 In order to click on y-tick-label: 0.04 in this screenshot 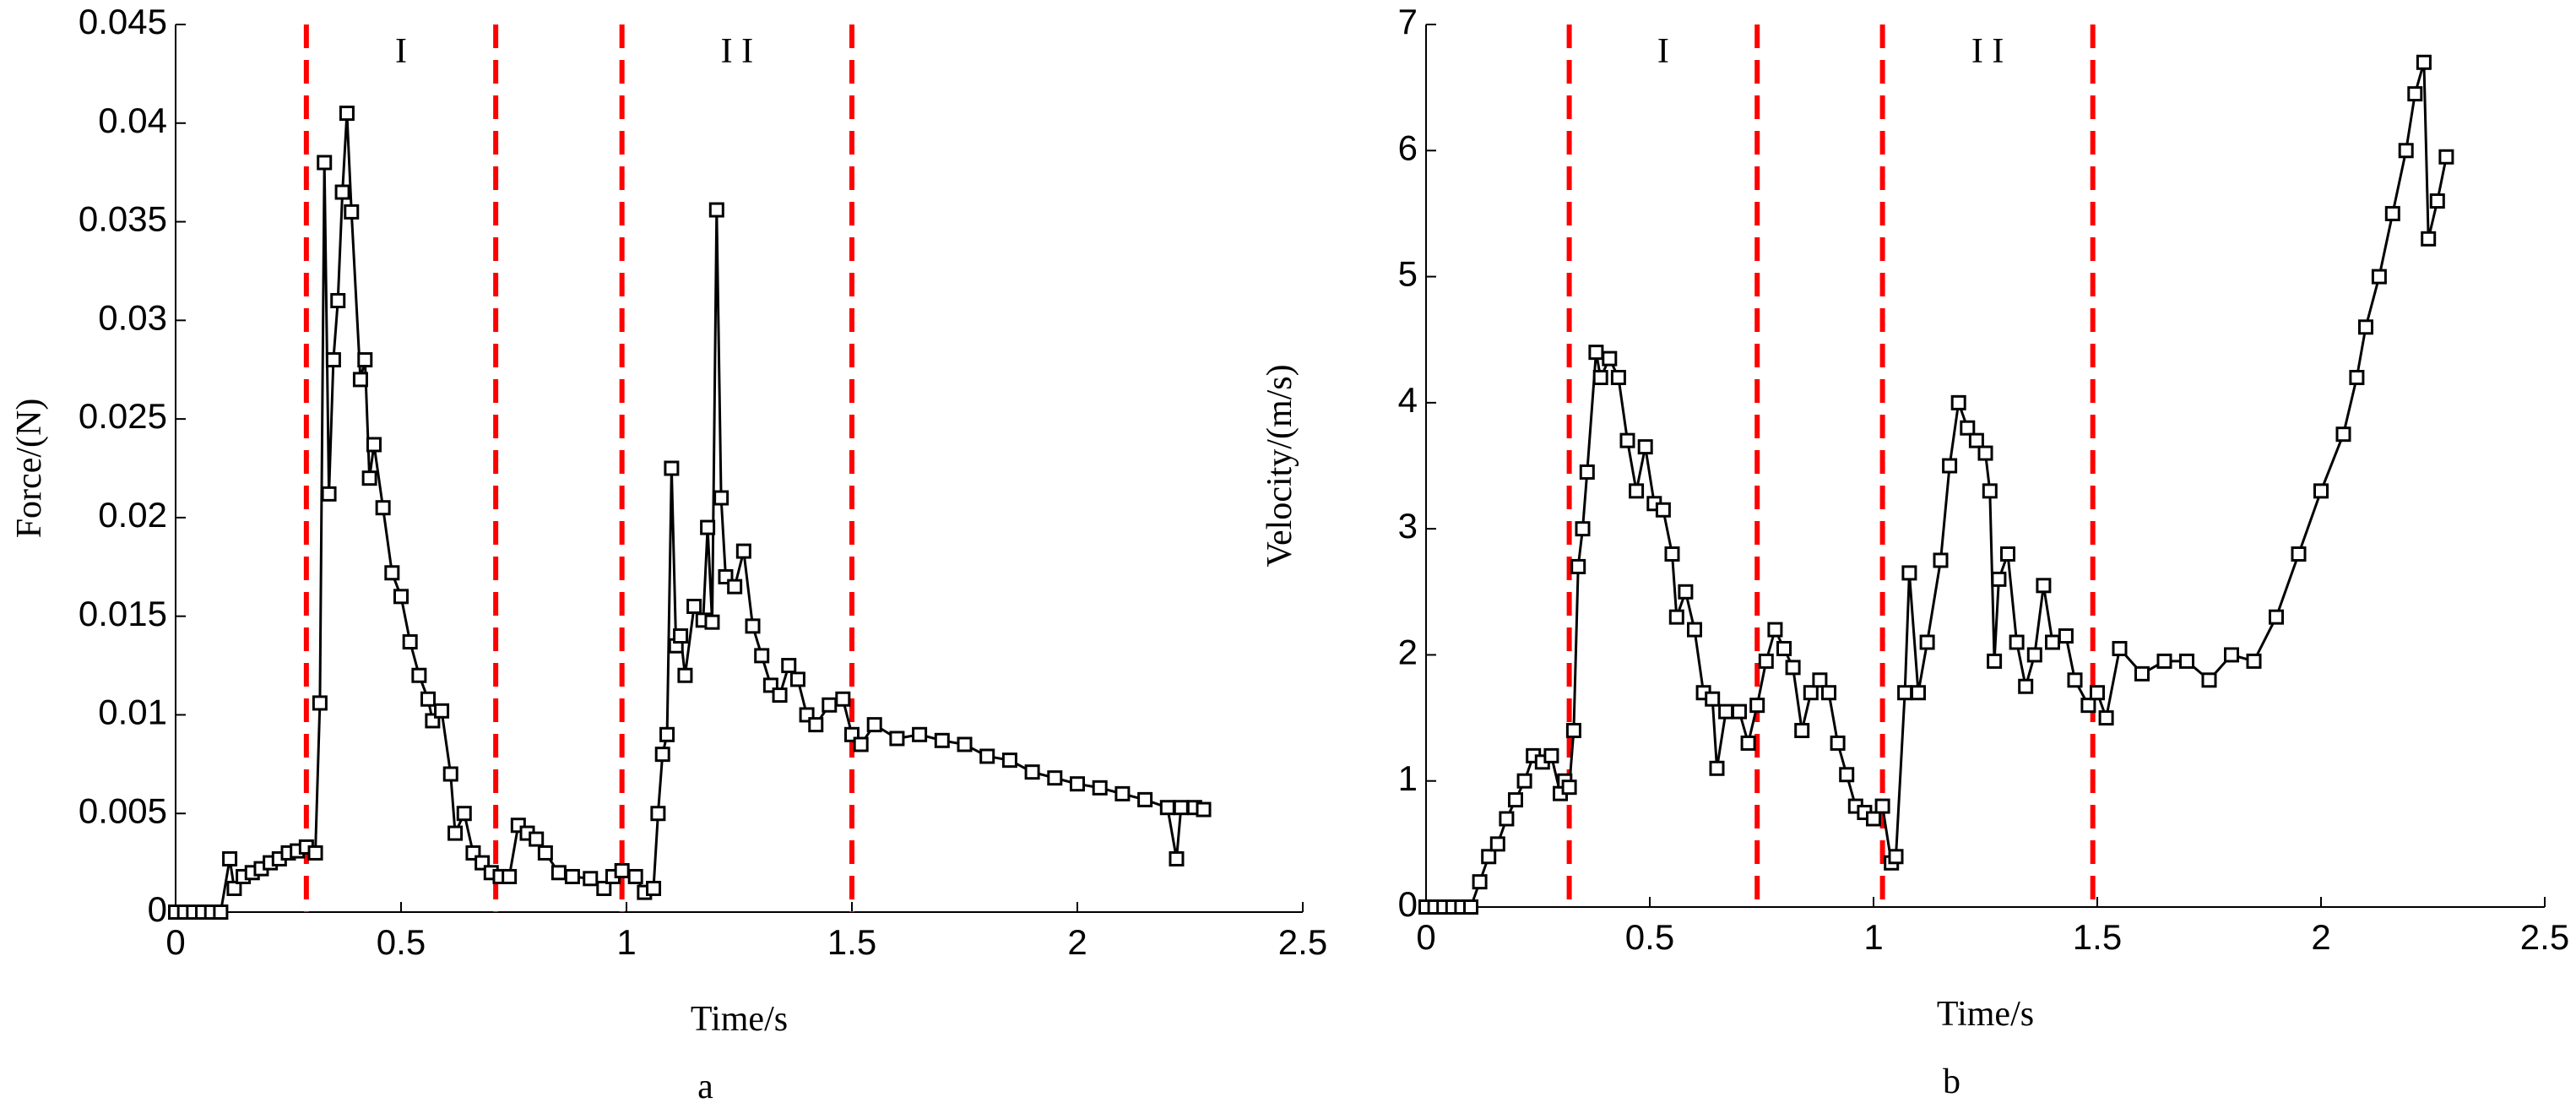, I will do `click(133, 120)`.